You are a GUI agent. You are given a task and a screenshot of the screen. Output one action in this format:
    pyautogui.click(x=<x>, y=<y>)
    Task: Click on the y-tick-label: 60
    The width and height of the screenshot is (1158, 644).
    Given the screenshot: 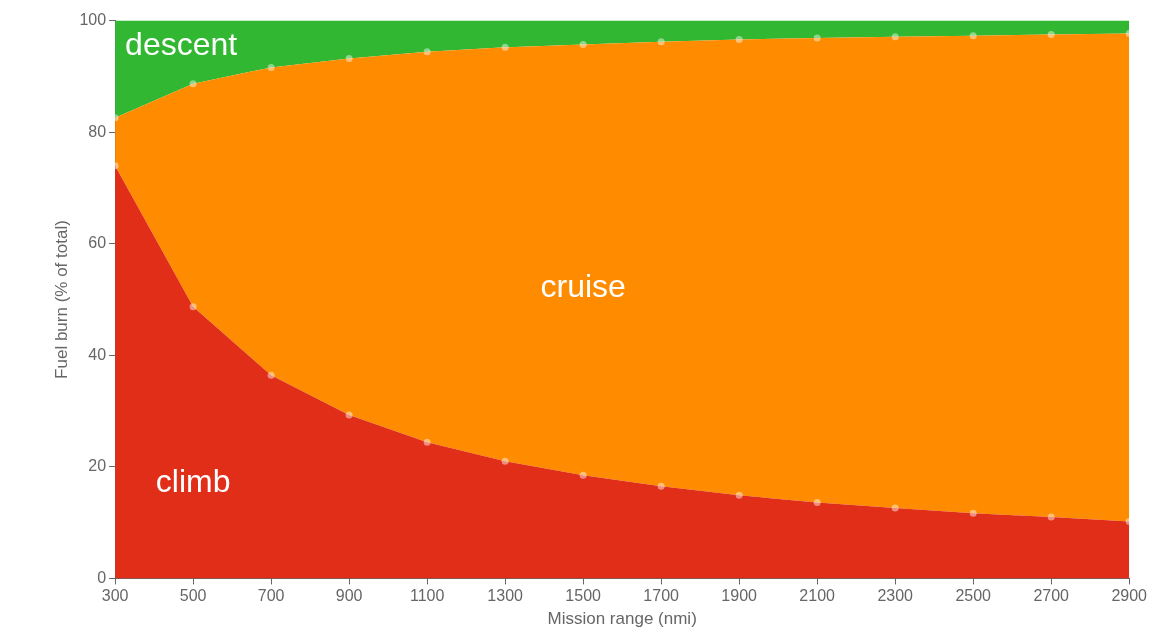 What is the action you would take?
    pyautogui.click(x=97, y=243)
    